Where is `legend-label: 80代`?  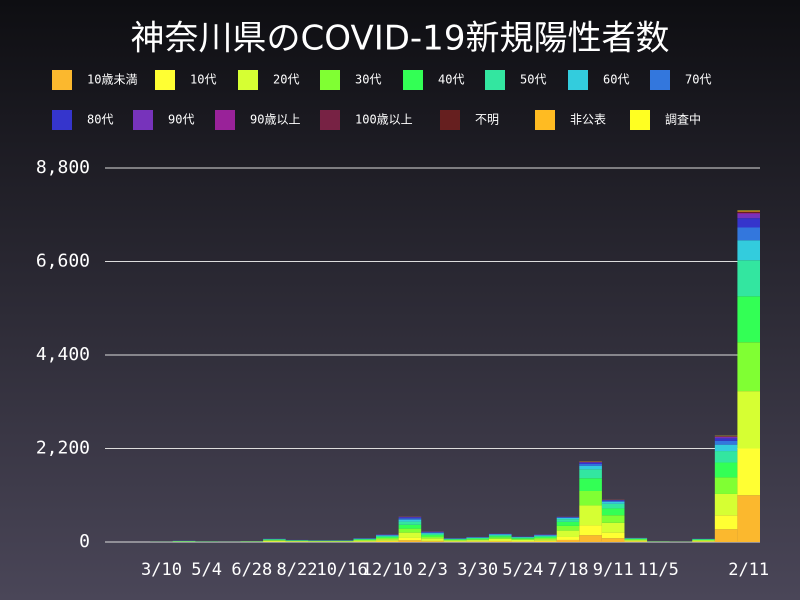 legend-label: 80代 is located at coordinates (100, 120).